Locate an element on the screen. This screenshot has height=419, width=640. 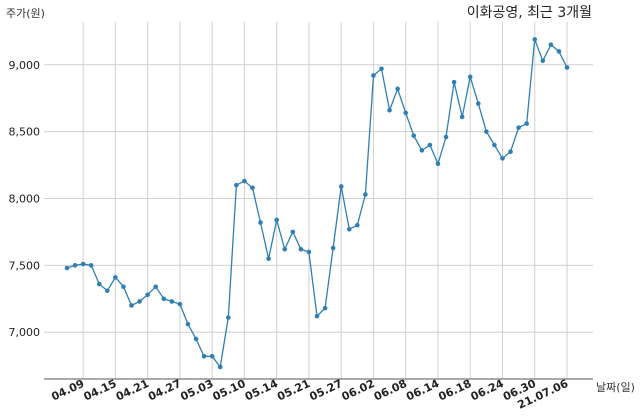
x-tick-label: 04.15 is located at coordinates (100, 390).